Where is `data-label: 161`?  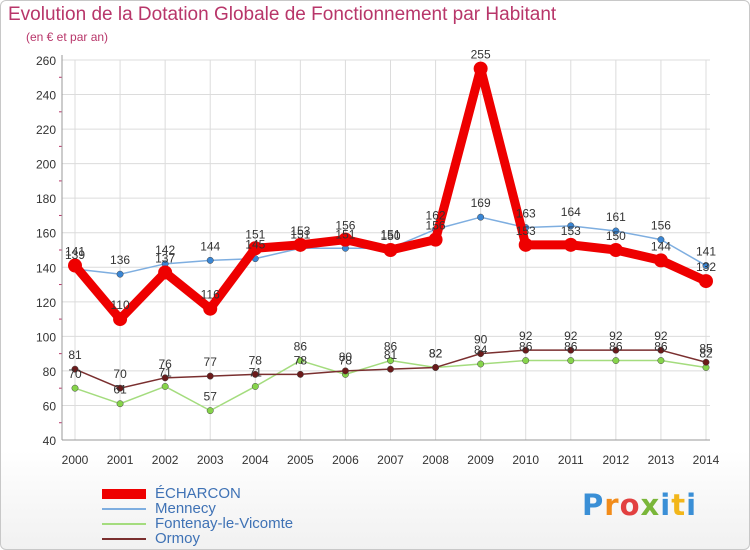
data-label: 161 is located at coordinates (616, 217).